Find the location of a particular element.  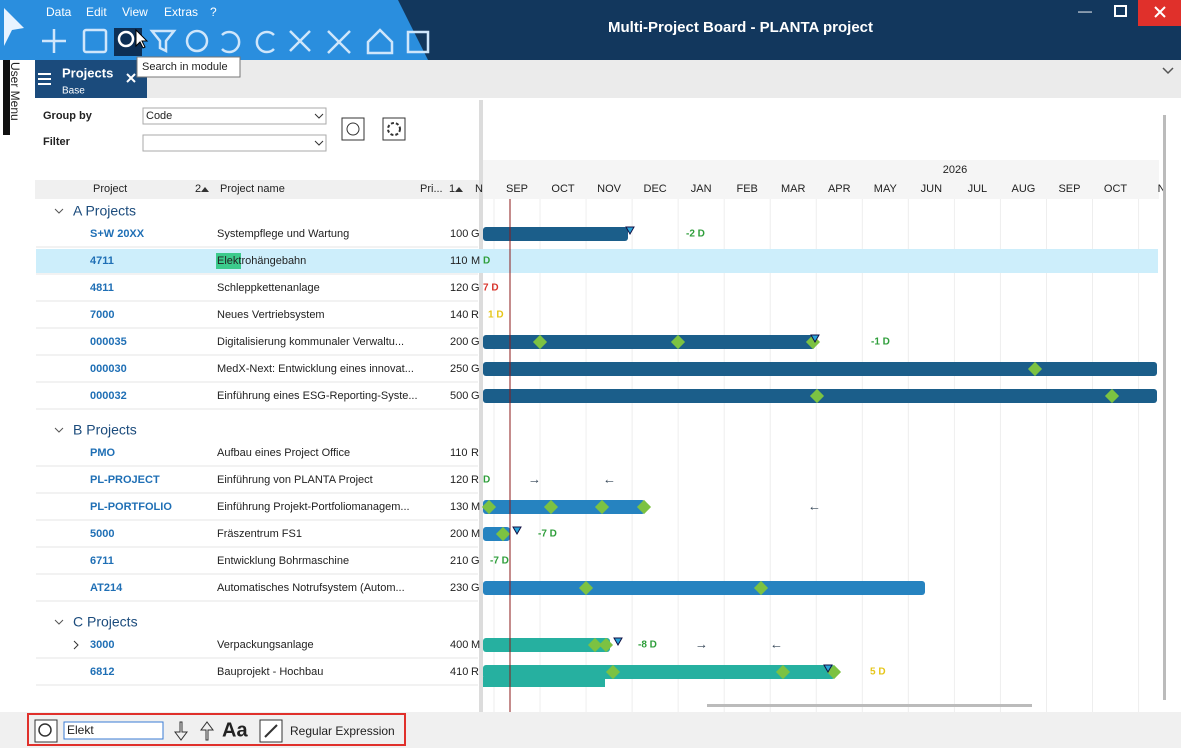

minimize: — is located at coordinates (1085, 11).